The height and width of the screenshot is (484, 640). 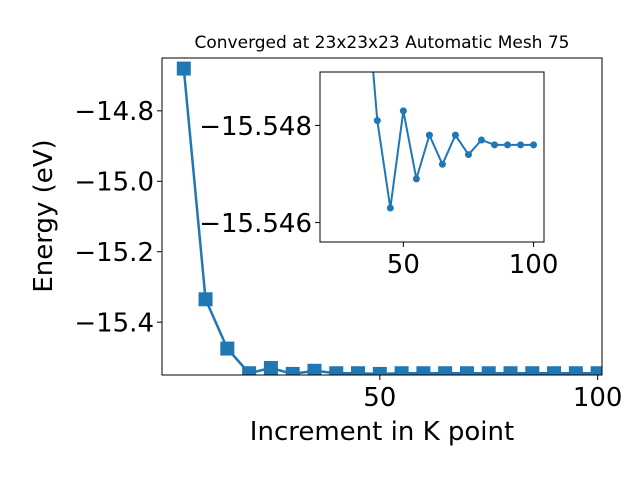 What do you see at coordinates (114, 112) in the screenshot?
I see `main-y-tick-label: −14.8` at bounding box center [114, 112].